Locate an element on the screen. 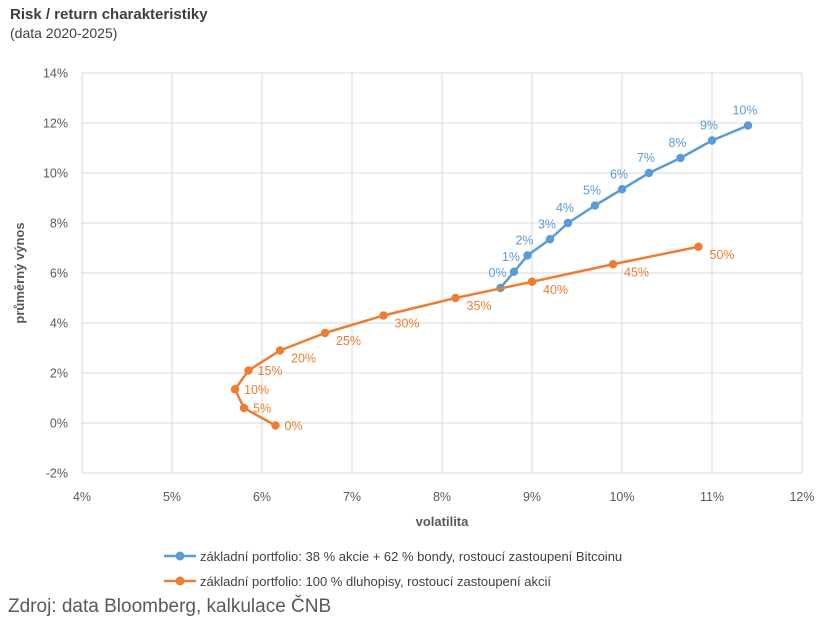 This screenshot has height=630, width=828. y-axis-tick-label: 12% is located at coordinates (55, 124).